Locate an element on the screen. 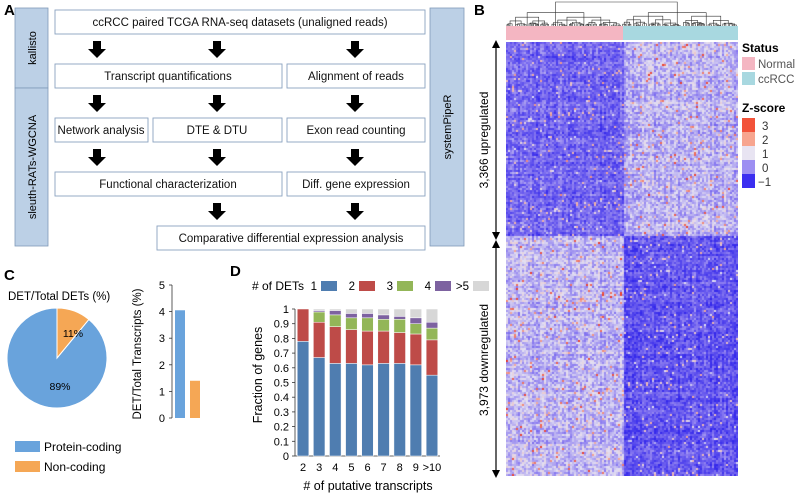 The image size is (800, 496). panel-c-letter: C is located at coordinates (9, 275).